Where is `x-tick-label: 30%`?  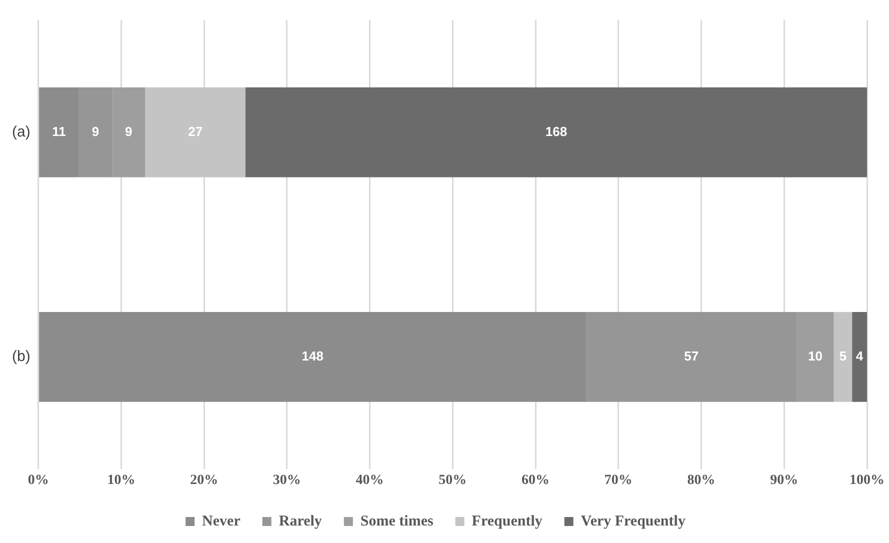 x-tick-label: 30% is located at coordinates (286, 480).